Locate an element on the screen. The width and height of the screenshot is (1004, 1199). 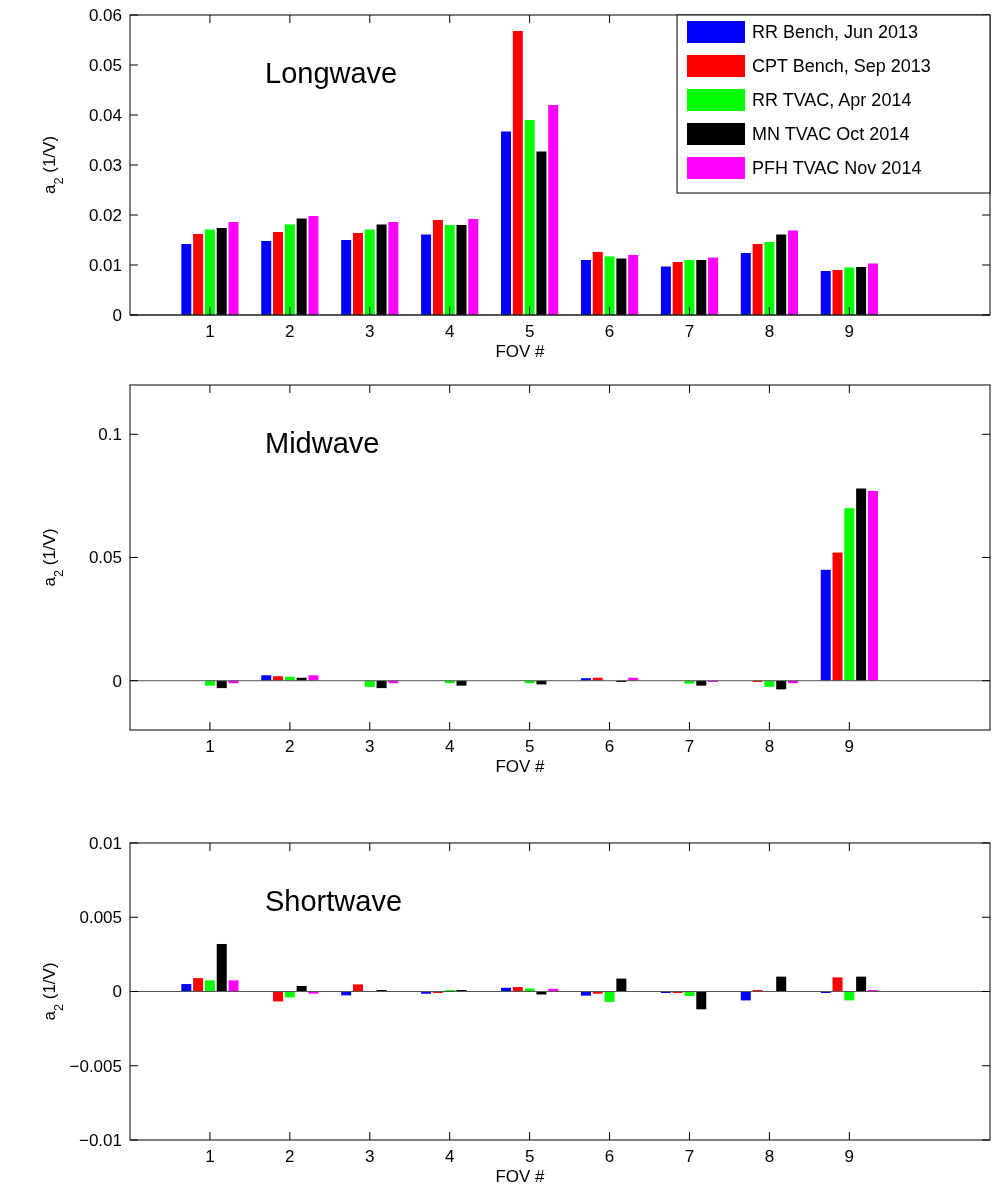
annotation: Shortwave is located at coordinates (334, 901).